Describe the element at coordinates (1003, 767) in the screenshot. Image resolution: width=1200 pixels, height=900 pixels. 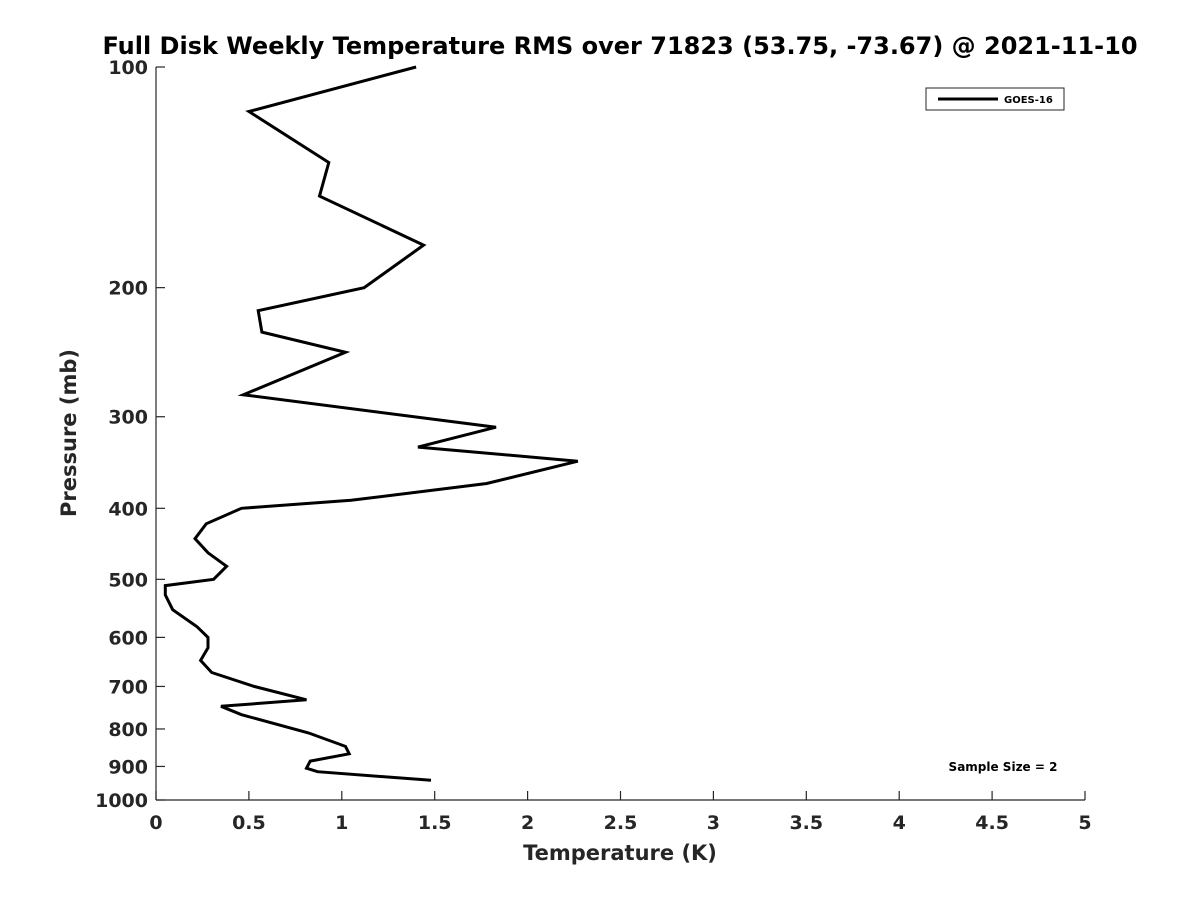
I see `sample-size-annotation: Sample Size = 2` at that location.